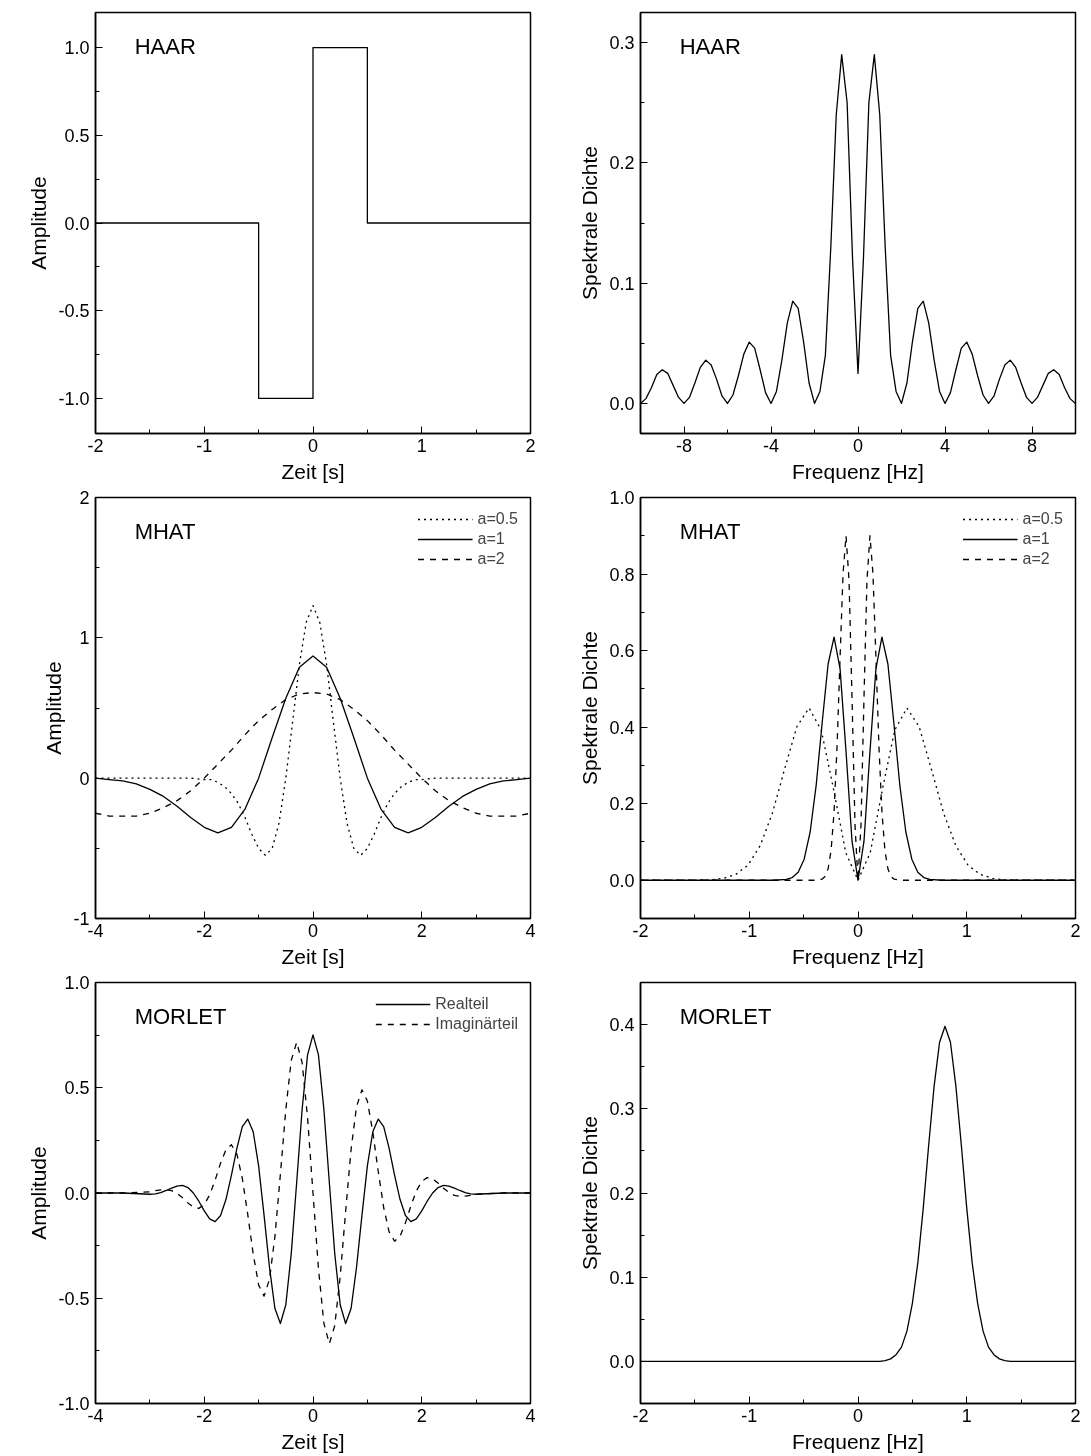  Describe the element at coordinates (771, 445) in the screenshot. I see `x-tick-label: -4` at that location.